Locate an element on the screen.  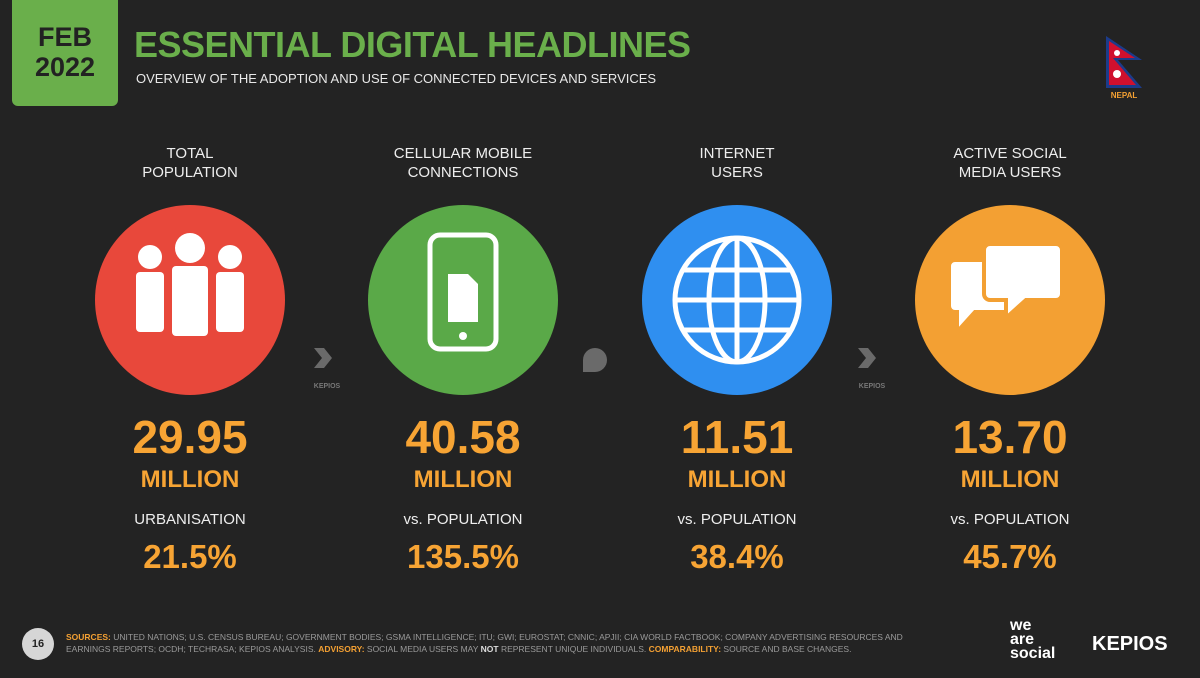
advisory-emphasis: NOT is located at coordinates (489, 649).